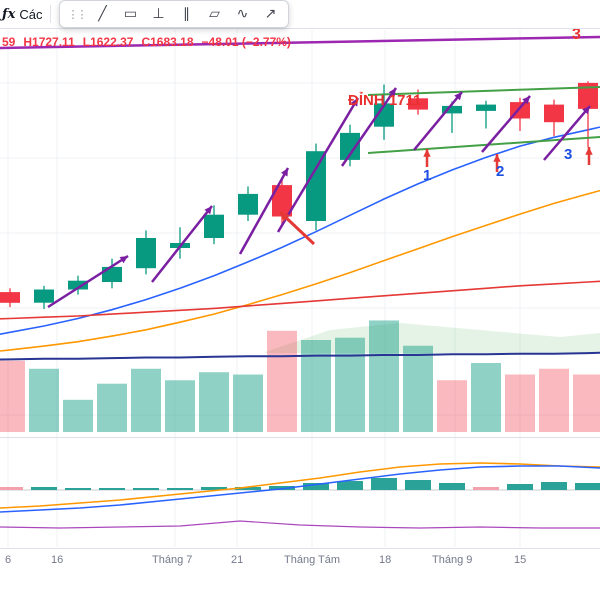 This screenshot has width=600, height=600. Describe the element at coordinates (214, 14) in the screenshot. I see `parallelogram-tool: ▱` at that location.